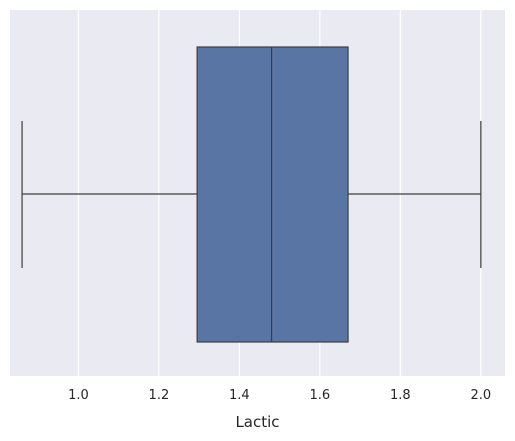 This screenshot has height=441, width=515. What do you see at coordinates (78, 395) in the screenshot?
I see `x-tick-label: 1.0` at bounding box center [78, 395].